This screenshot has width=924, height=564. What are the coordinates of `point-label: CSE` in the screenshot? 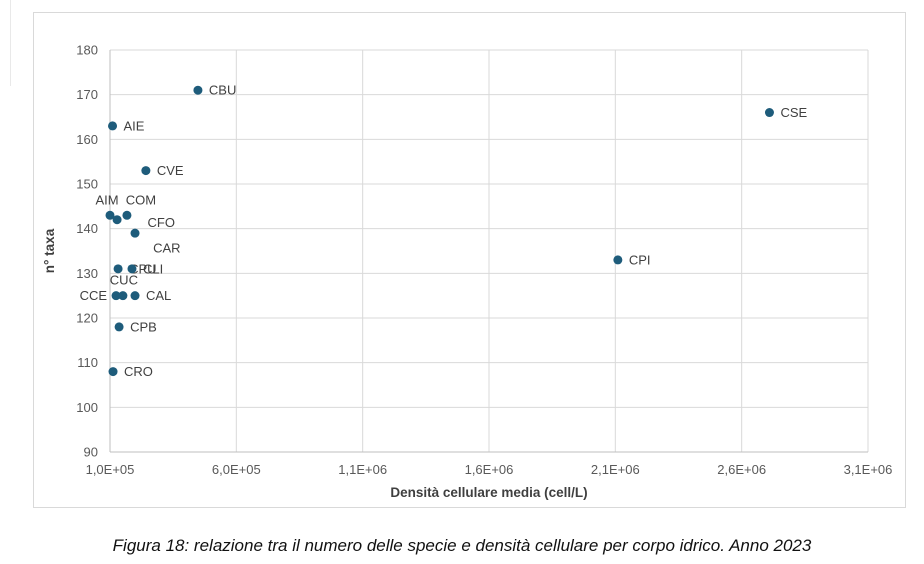 It's located at (793, 112).